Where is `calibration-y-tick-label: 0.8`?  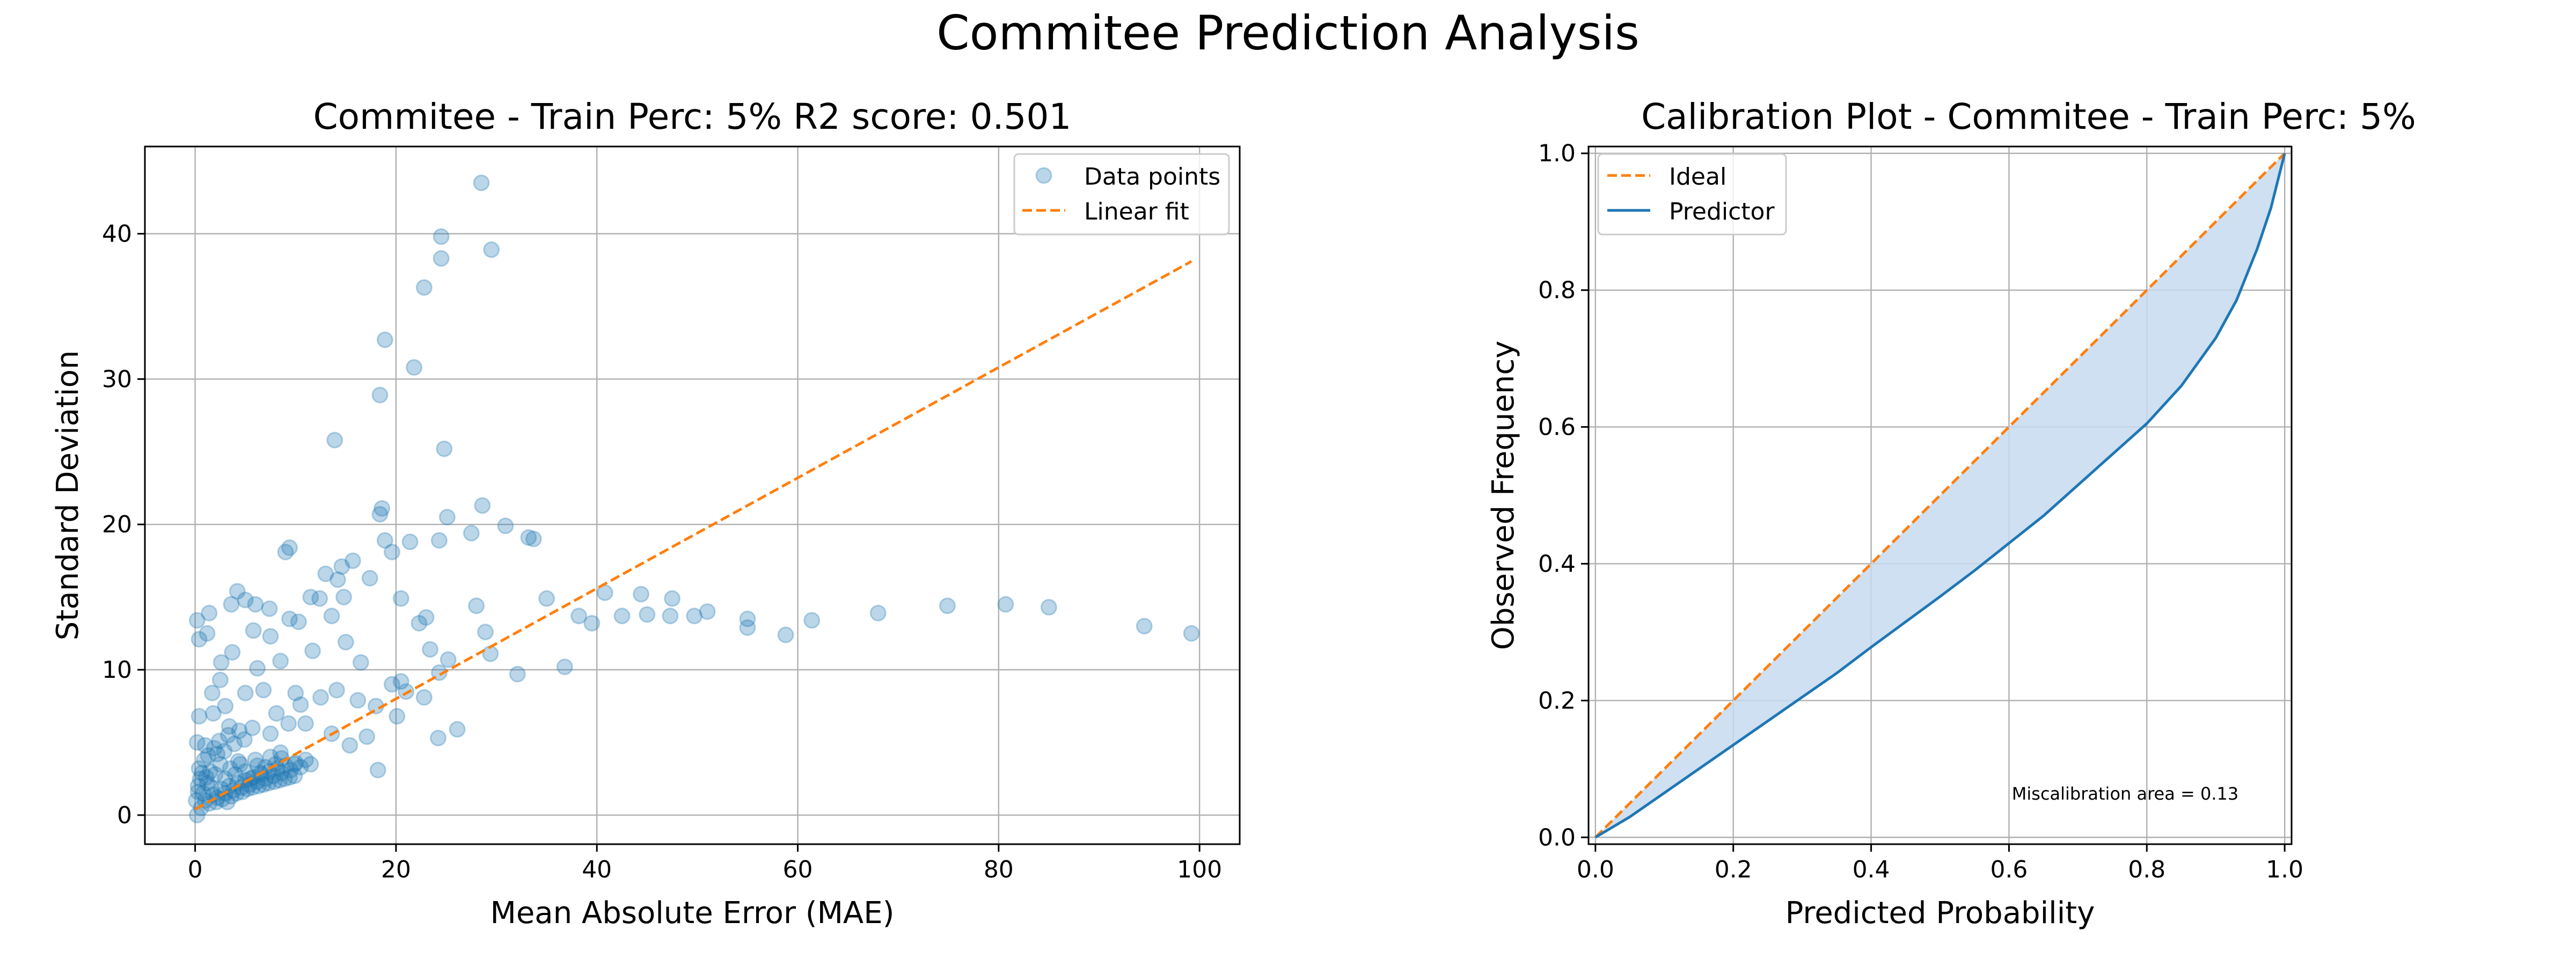 calibration-y-tick-label: 0.8 is located at coordinates (1557, 290).